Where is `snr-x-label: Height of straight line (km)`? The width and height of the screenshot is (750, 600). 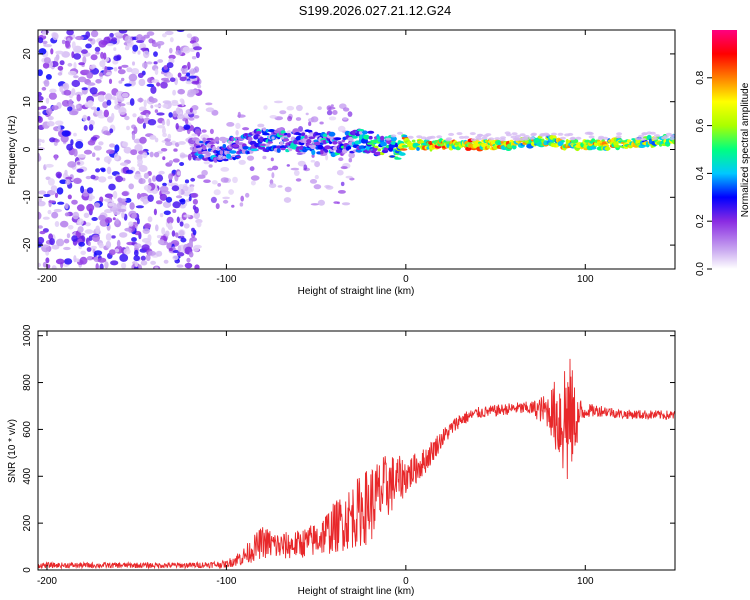
snr-x-label: Height of straight line (km) is located at coordinates (356, 591).